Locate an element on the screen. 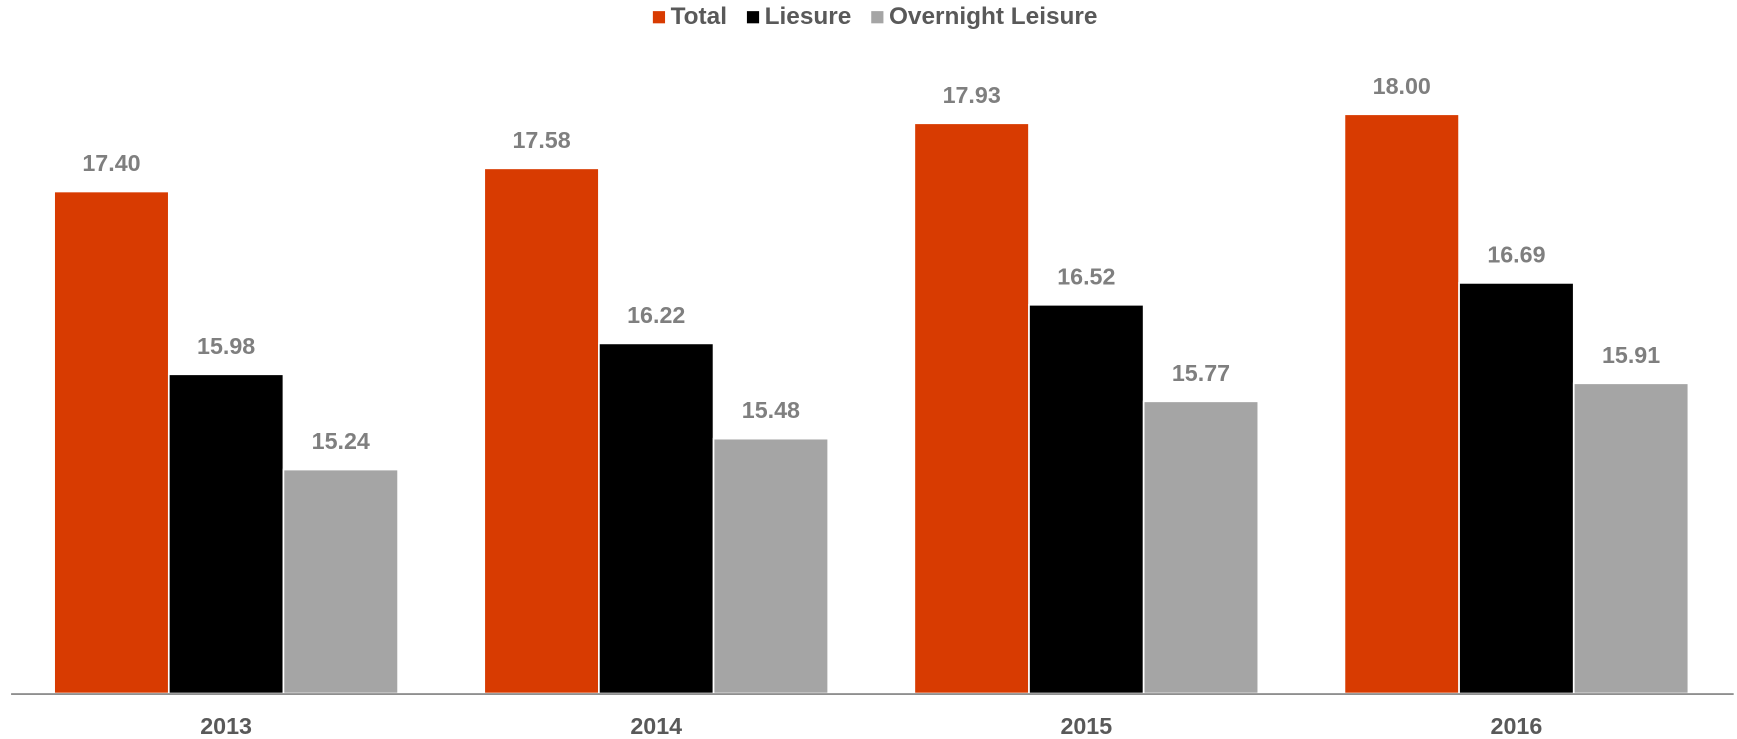  data-label: 15.24 is located at coordinates (341, 441).